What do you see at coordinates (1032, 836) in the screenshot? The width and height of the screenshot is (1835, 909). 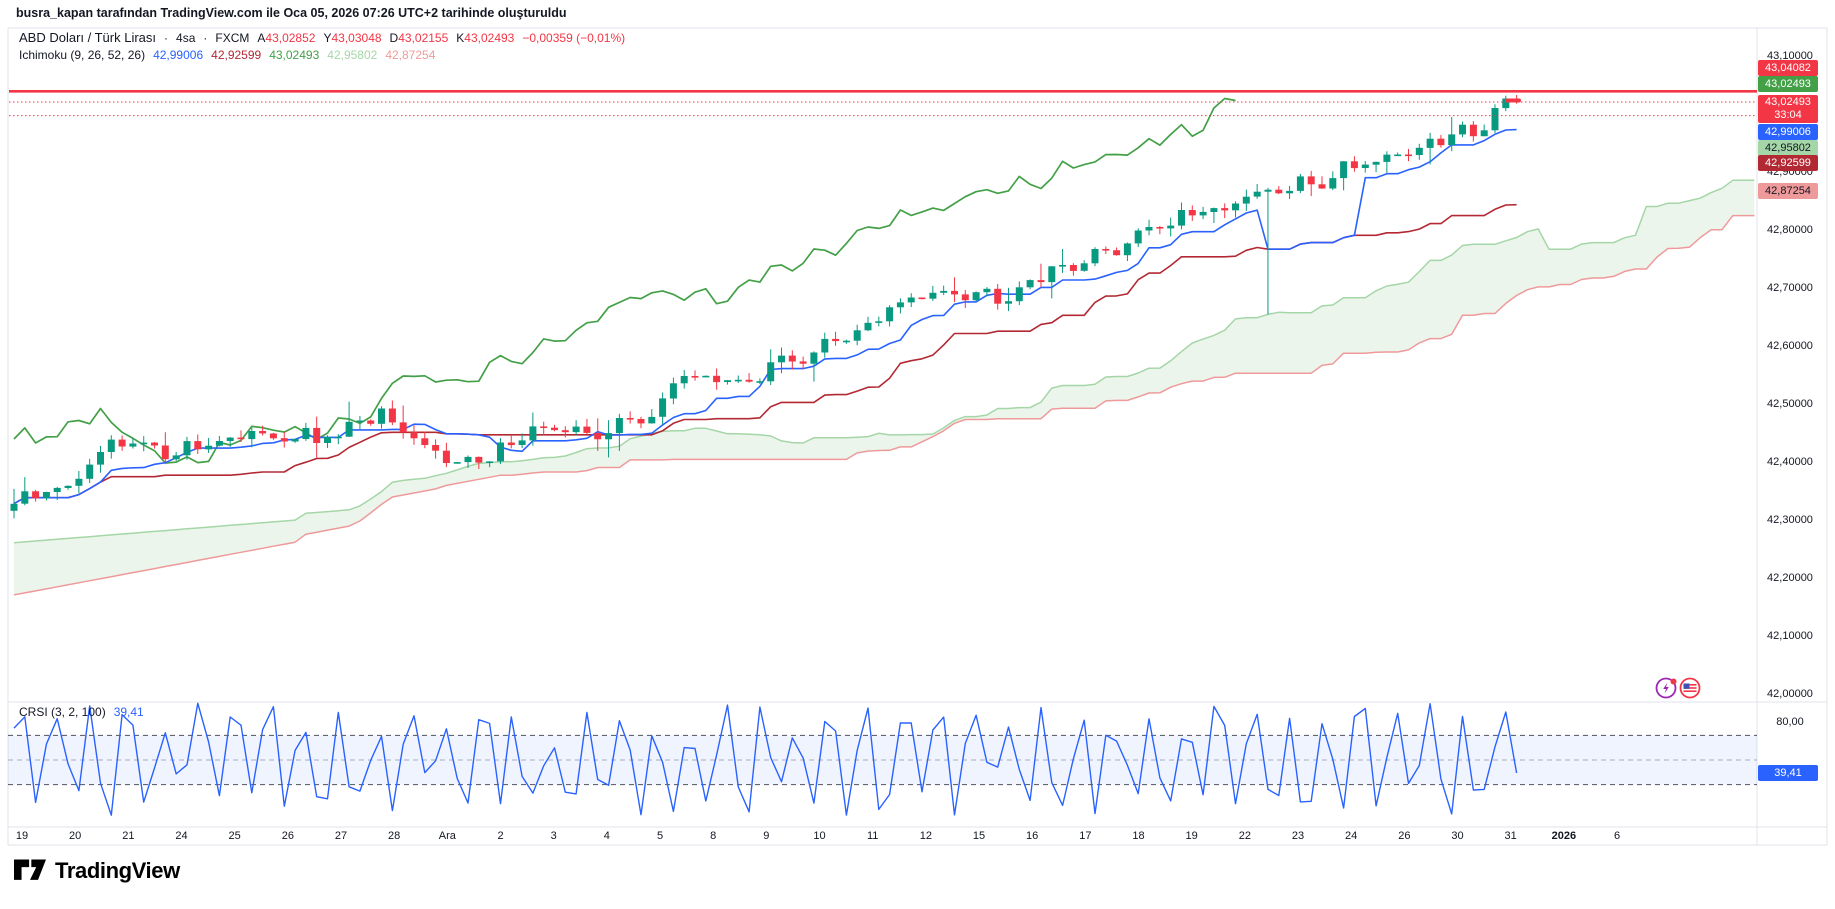 I see `time-tick: 16` at bounding box center [1032, 836].